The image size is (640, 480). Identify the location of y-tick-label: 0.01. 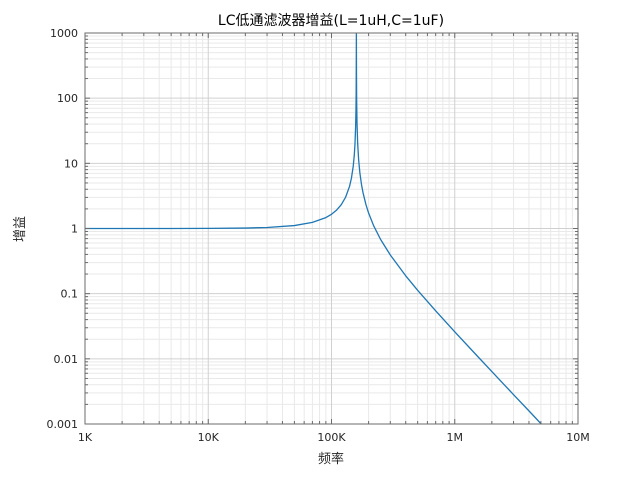
(66, 359).